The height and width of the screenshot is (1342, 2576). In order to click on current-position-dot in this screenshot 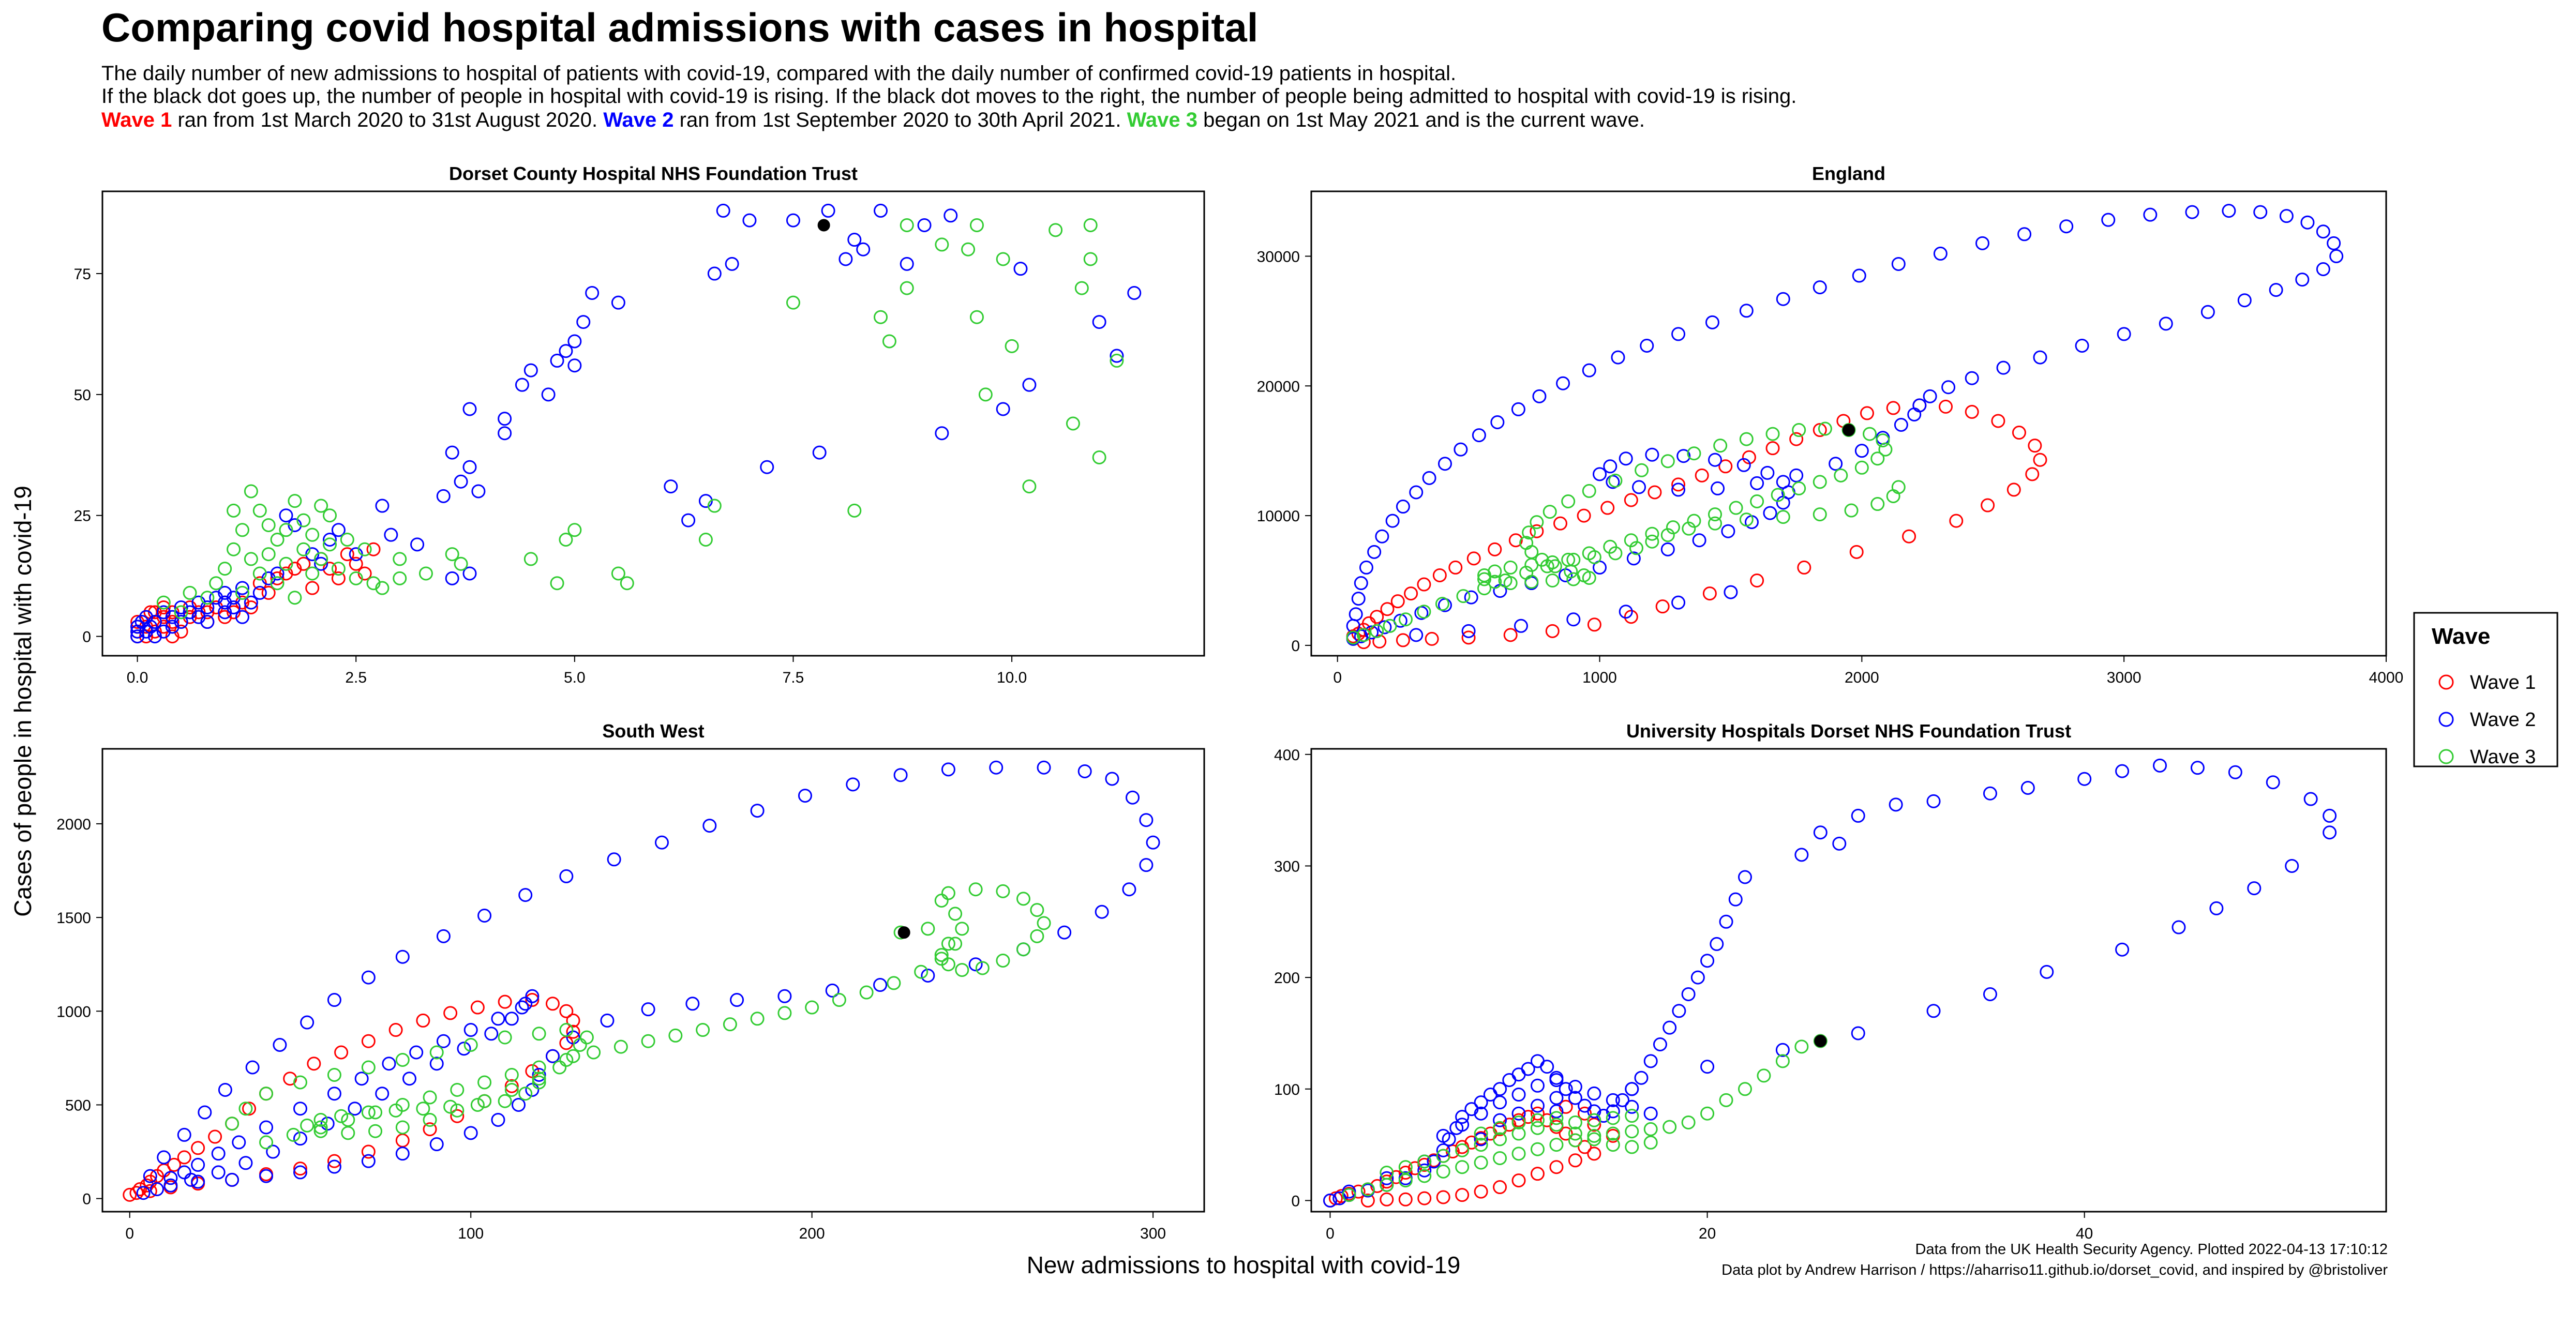, I will do `click(903, 932)`.